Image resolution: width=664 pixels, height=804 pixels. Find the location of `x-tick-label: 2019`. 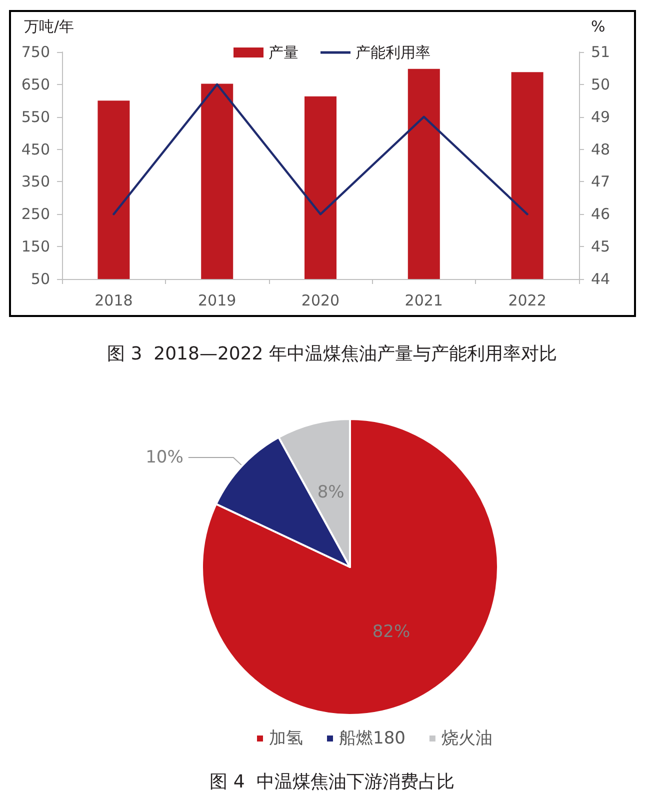

x-tick-label: 2019 is located at coordinates (217, 301).